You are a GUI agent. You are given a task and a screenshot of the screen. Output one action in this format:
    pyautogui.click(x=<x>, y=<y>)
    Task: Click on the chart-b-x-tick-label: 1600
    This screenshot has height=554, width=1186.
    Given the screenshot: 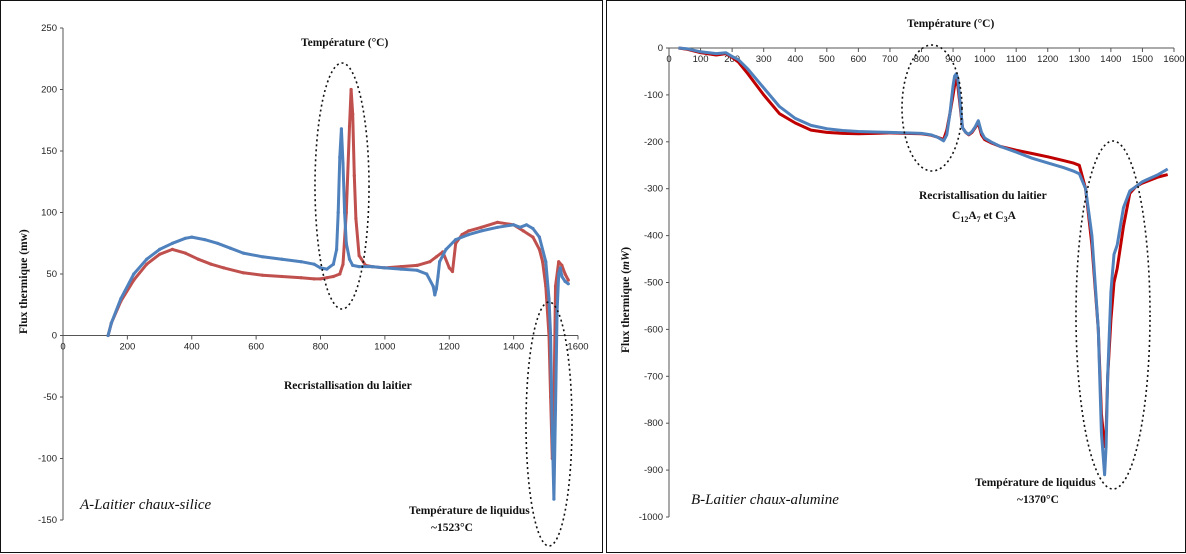 What is the action you would take?
    pyautogui.click(x=1173, y=59)
    